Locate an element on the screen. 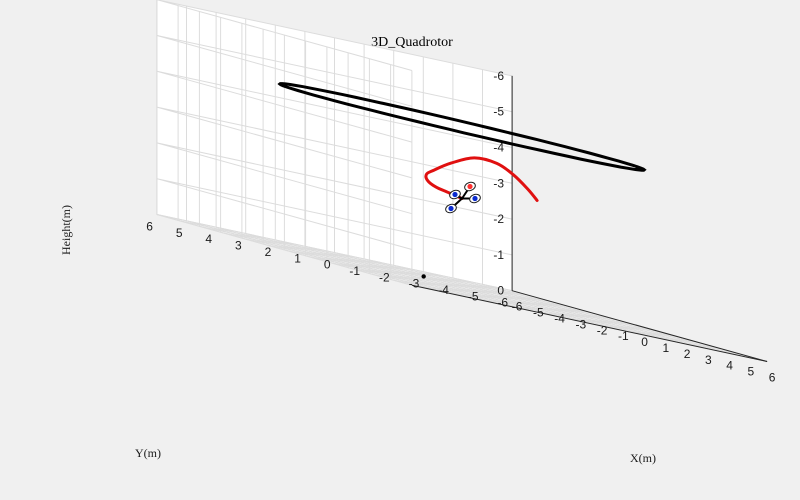  reference-circle is located at coordinates (462, 127).